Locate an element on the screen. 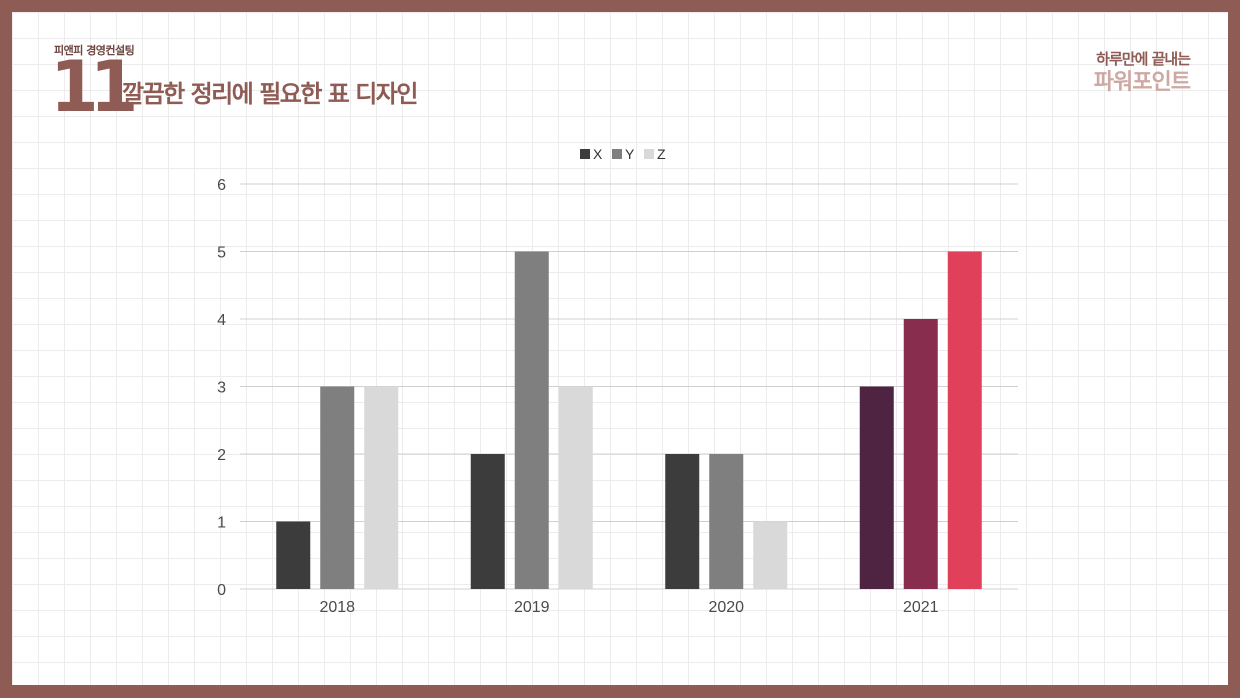 The width and height of the screenshot is (1240, 698). legend: X Y Z is located at coordinates (623, 154).